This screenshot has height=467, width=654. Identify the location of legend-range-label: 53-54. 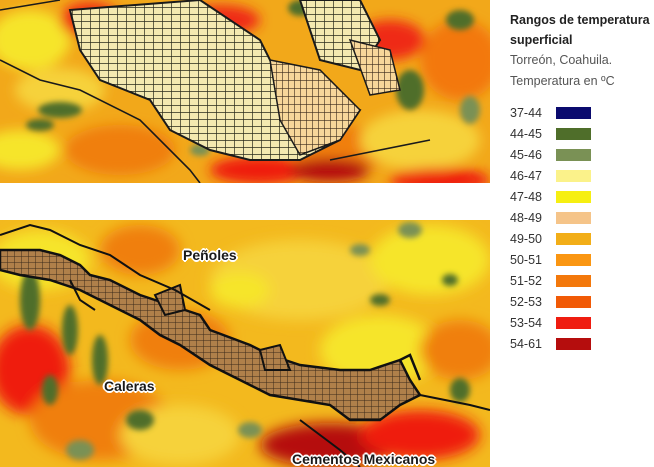
(526, 322).